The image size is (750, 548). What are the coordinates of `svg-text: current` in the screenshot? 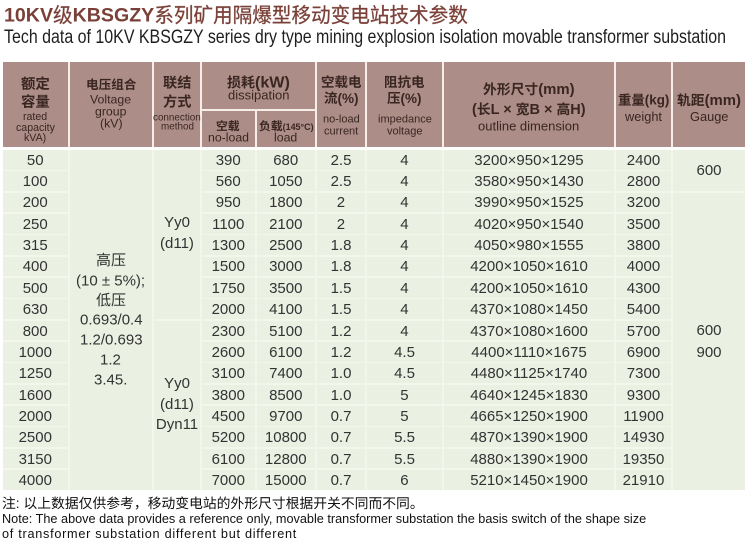 It's located at (341, 131).